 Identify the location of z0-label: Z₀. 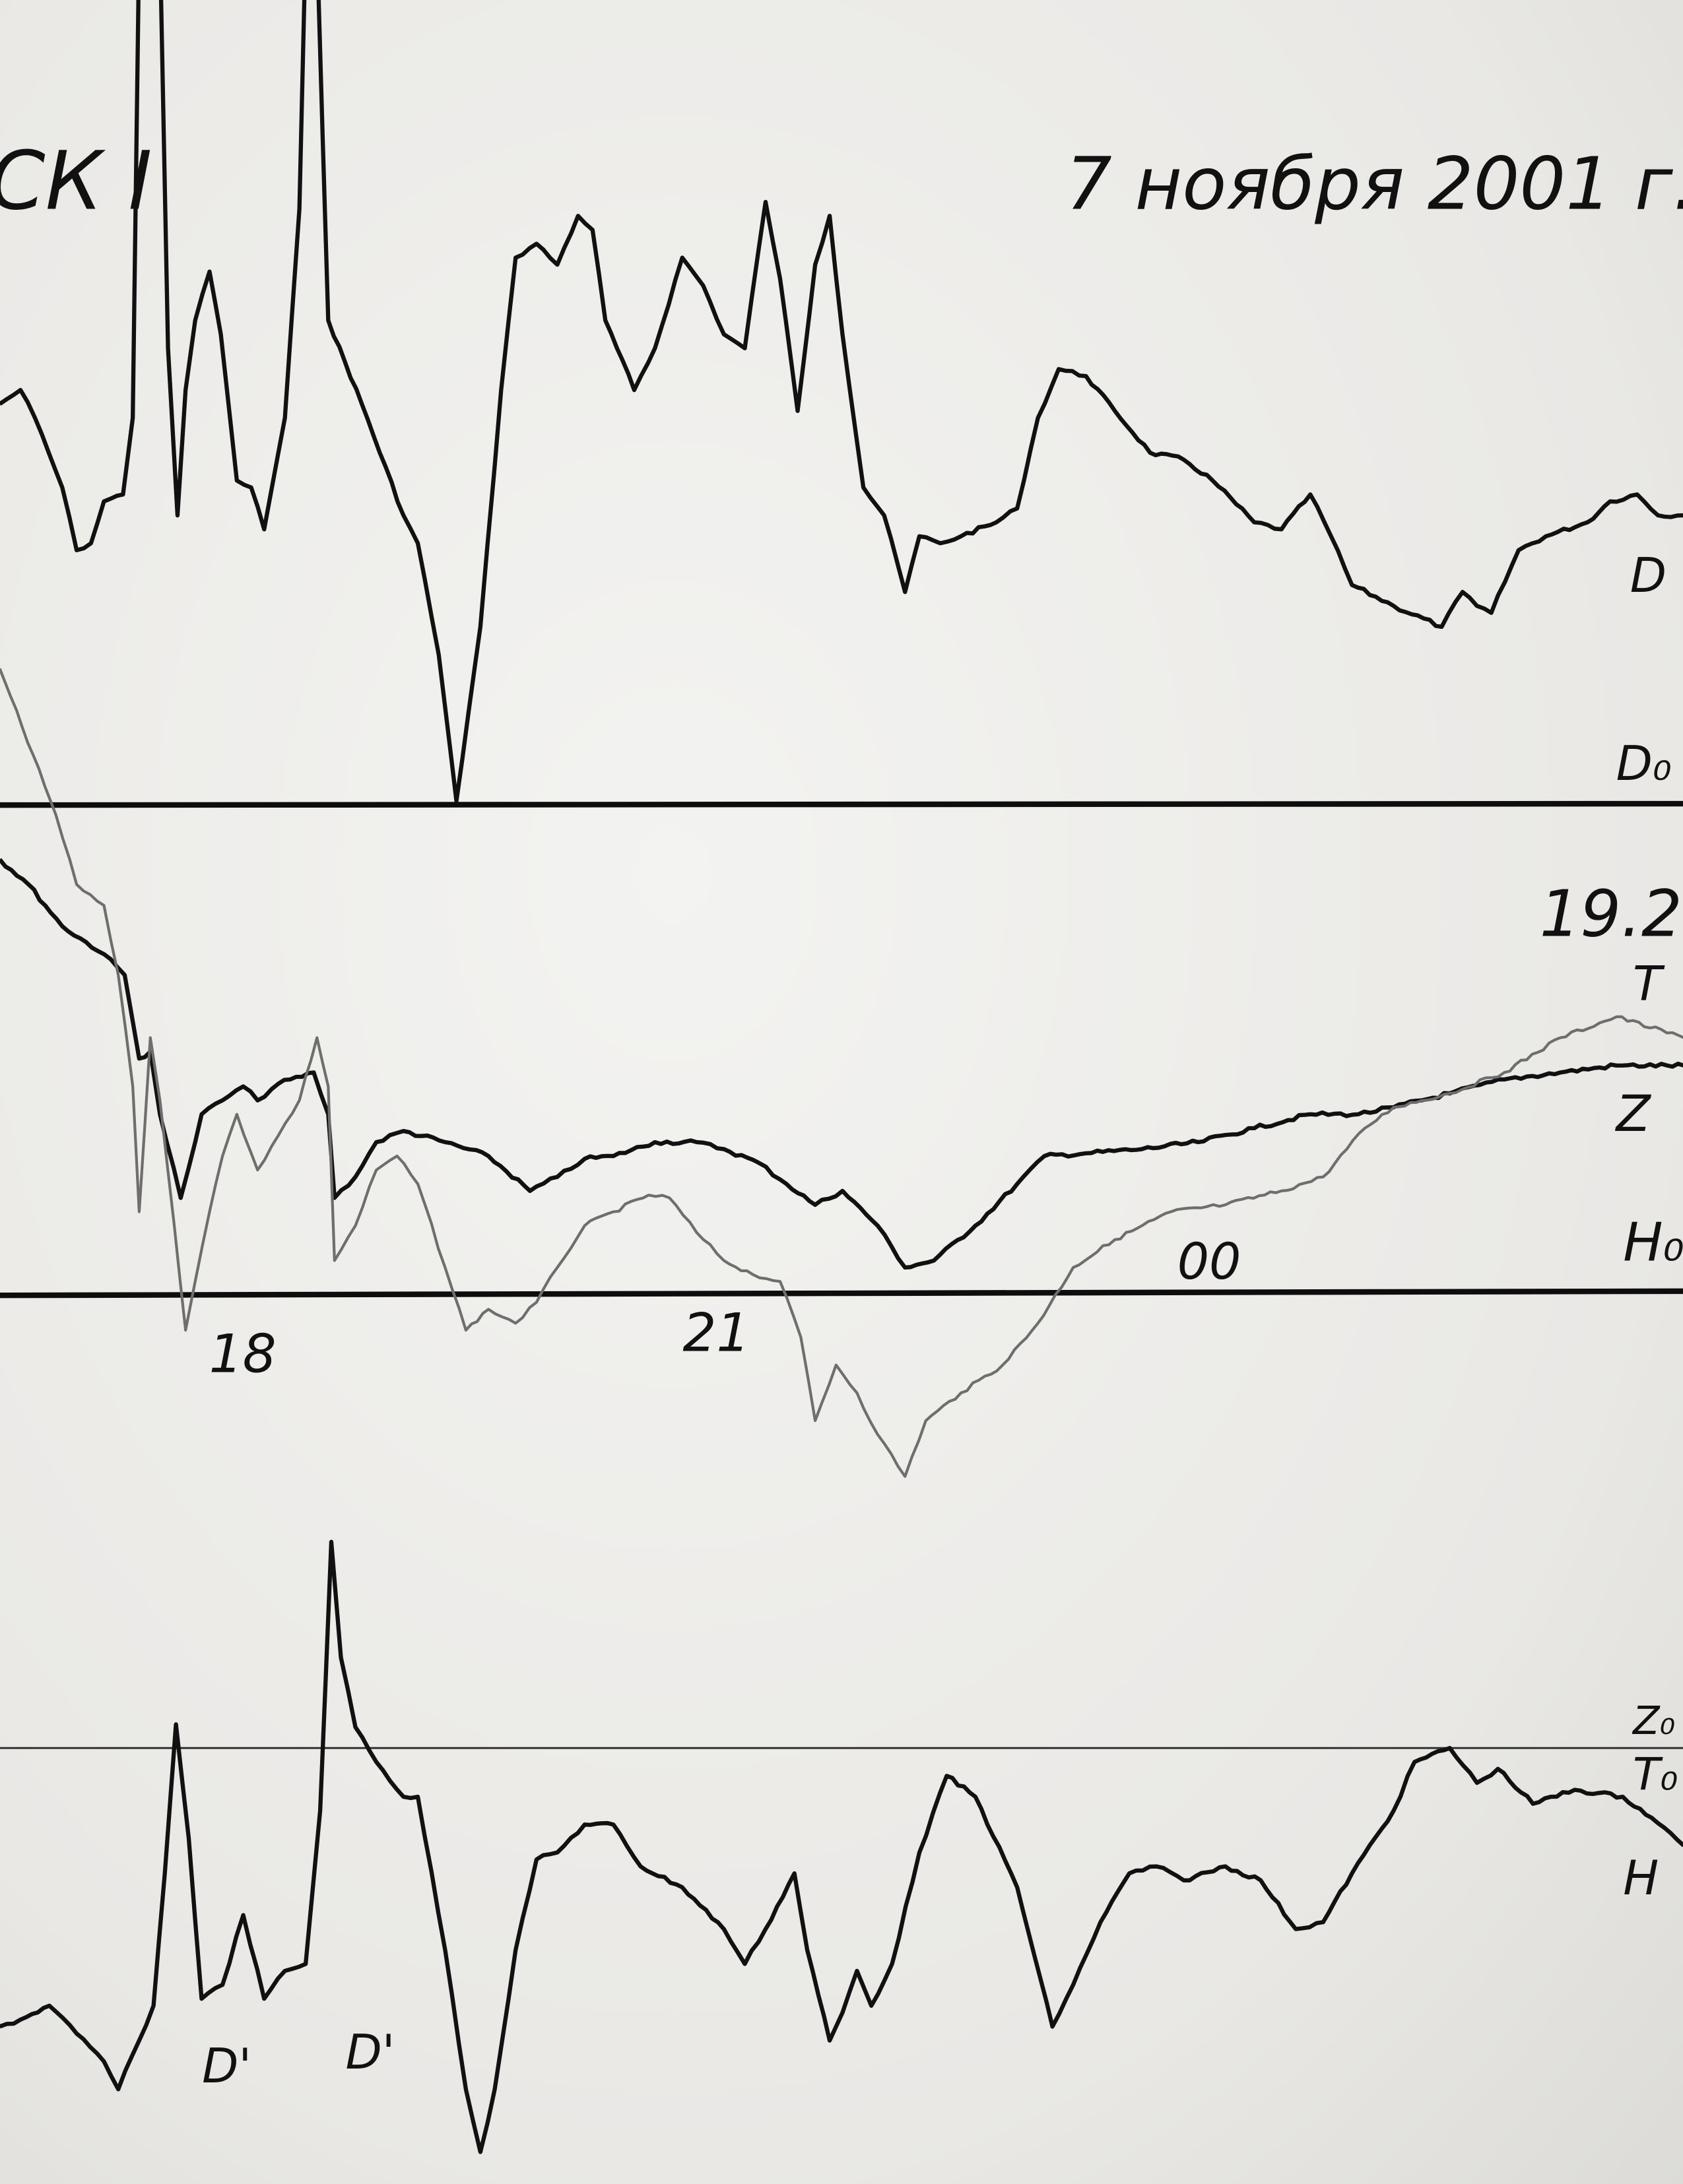
(1654, 1720).